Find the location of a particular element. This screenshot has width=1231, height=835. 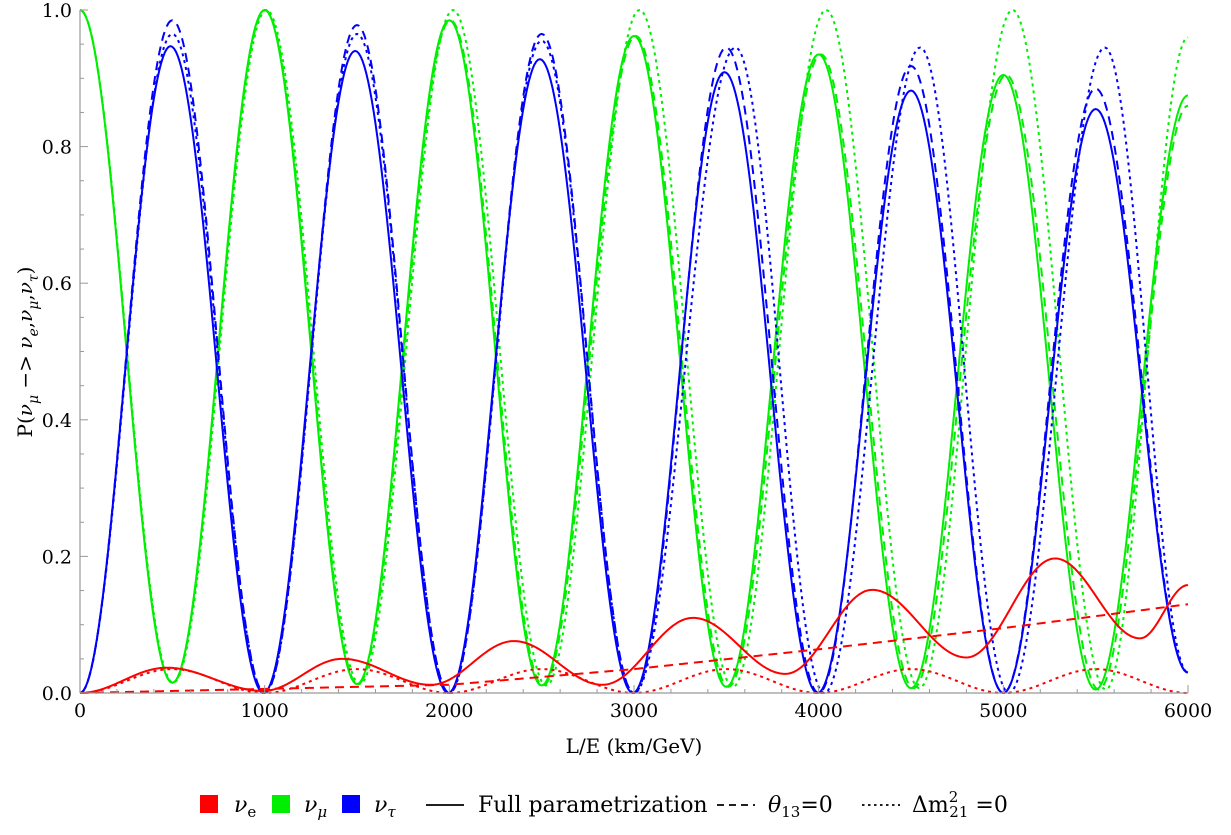

legend-swatch-nu-mu is located at coordinates (281, 804).